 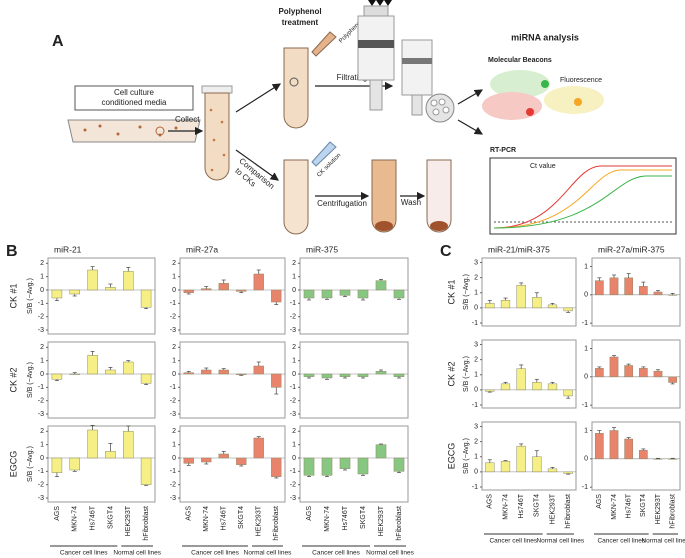 I want to click on arrow, so click(x=258, y=98).